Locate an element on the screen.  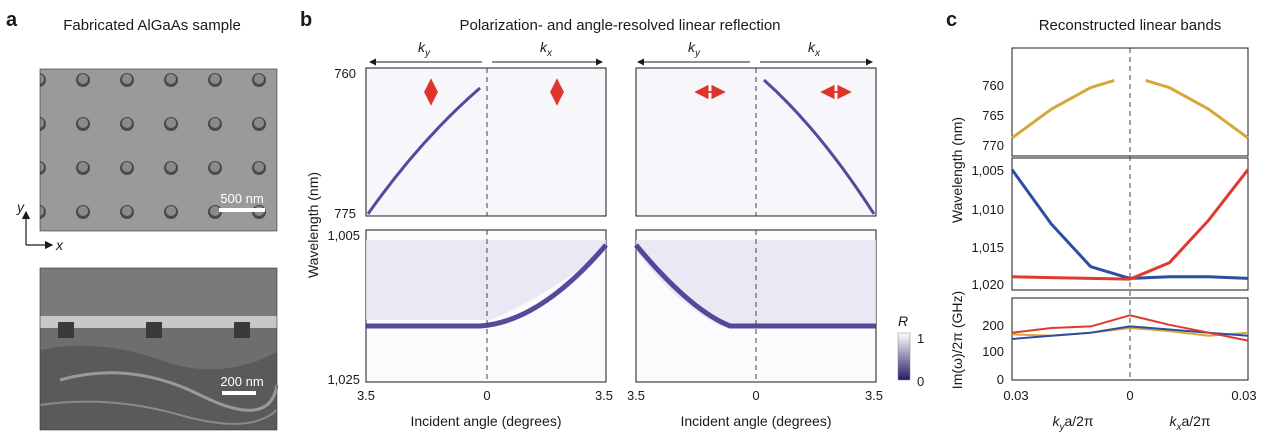
reflection-map-bottom-left is located at coordinates (486, 306).